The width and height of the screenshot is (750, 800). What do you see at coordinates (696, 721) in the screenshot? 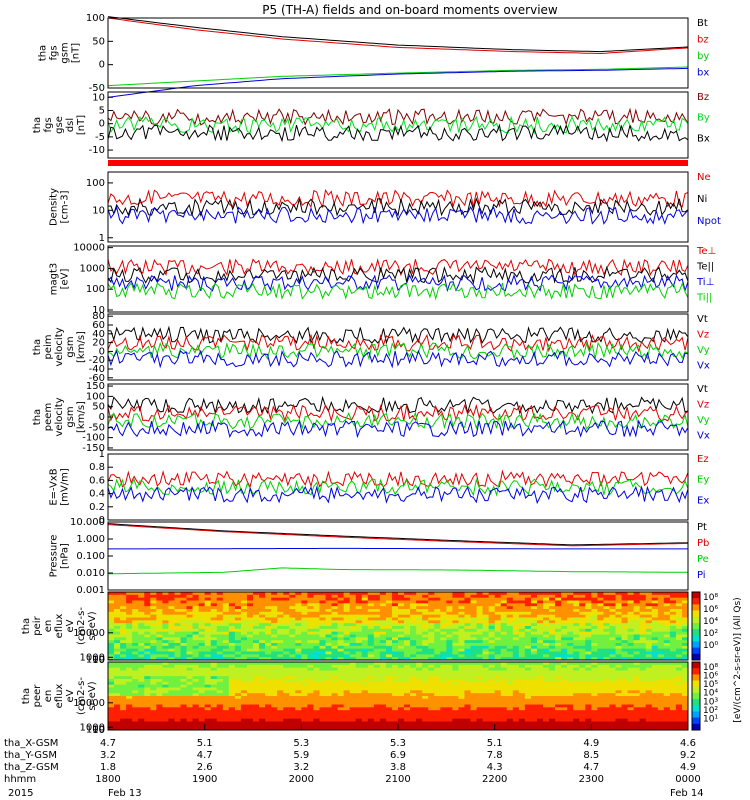
I see `colorbar-segment` at bounding box center [696, 721].